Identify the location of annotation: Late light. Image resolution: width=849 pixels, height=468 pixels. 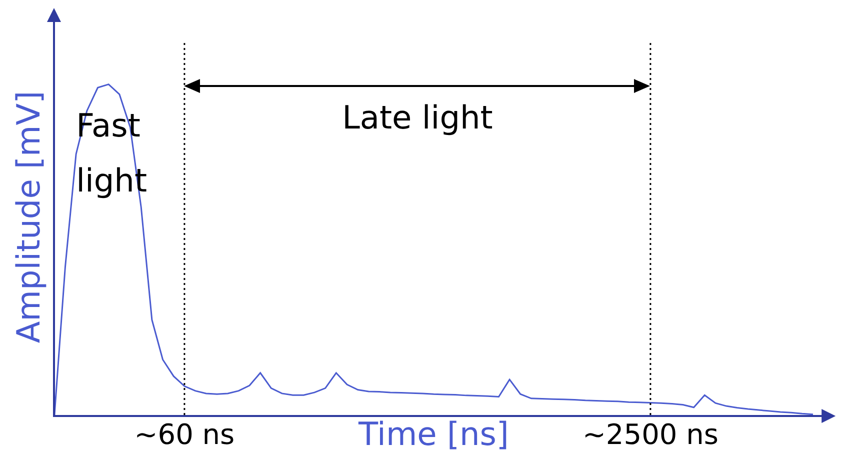
(417, 117).